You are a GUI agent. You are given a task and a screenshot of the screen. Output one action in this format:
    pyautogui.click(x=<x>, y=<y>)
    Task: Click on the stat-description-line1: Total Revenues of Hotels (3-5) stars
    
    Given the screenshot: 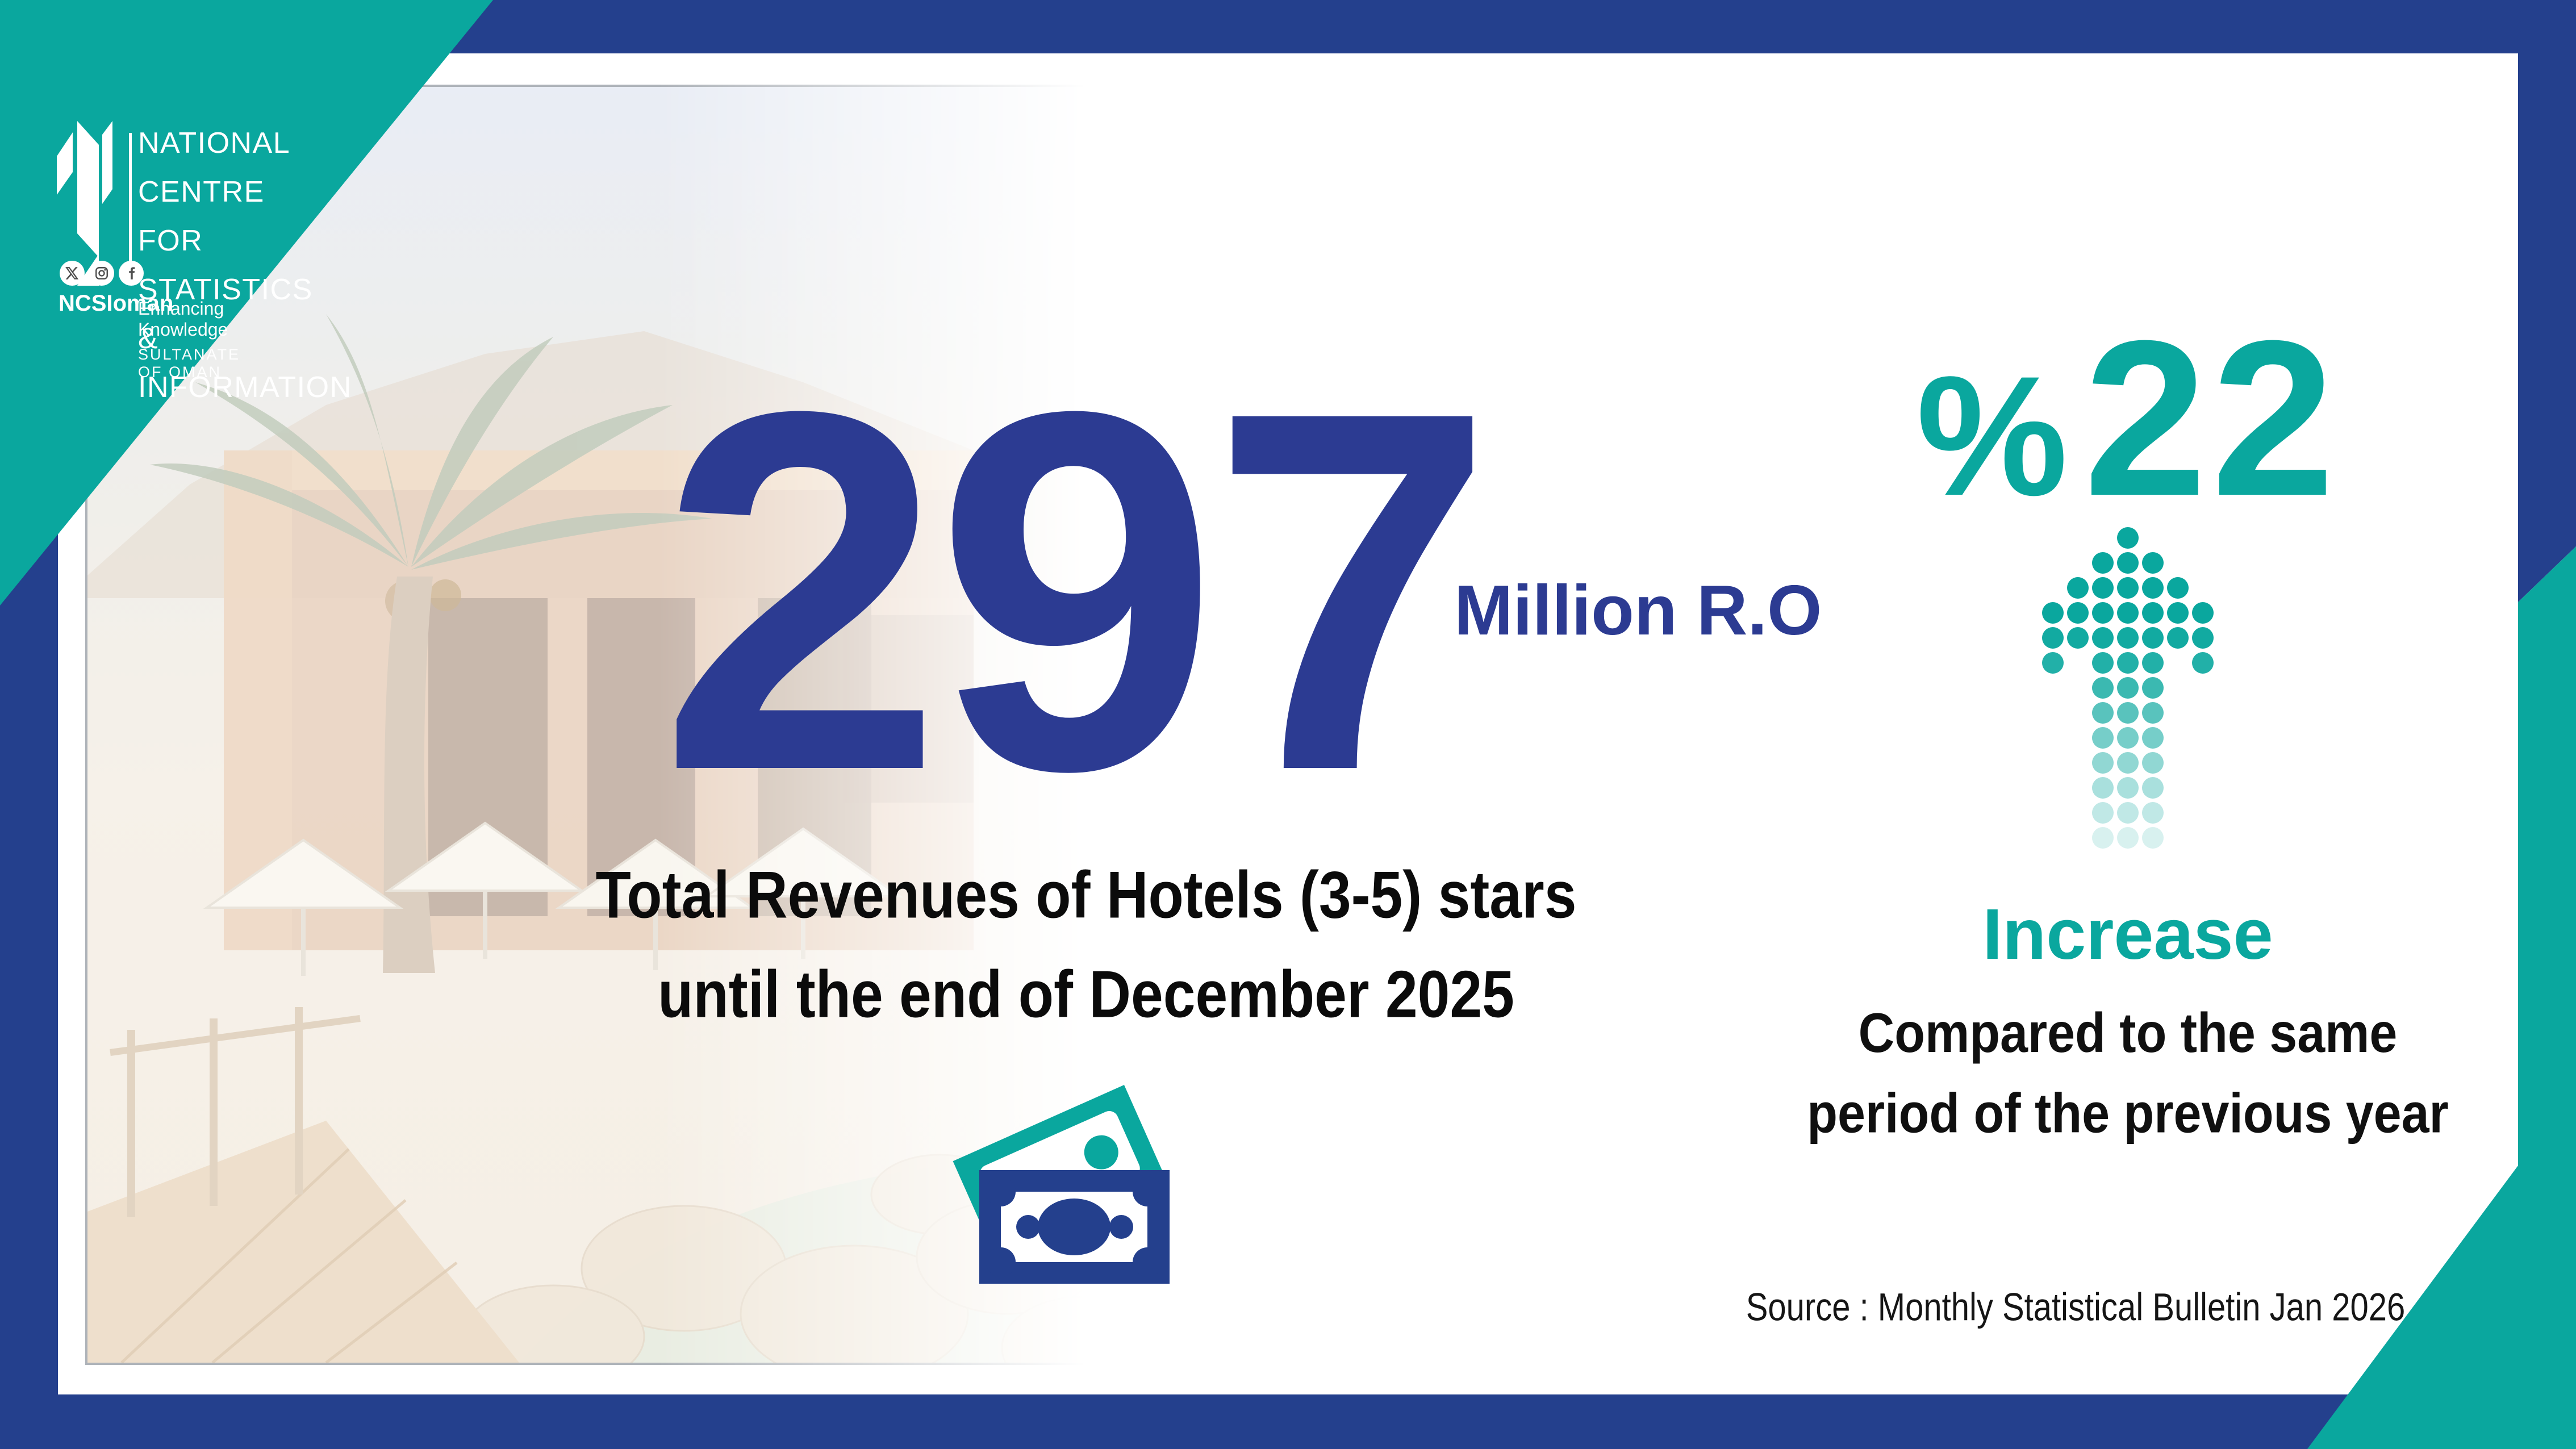 What is the action you would take?
    pyautogui.click(x=1086, y=895)
    